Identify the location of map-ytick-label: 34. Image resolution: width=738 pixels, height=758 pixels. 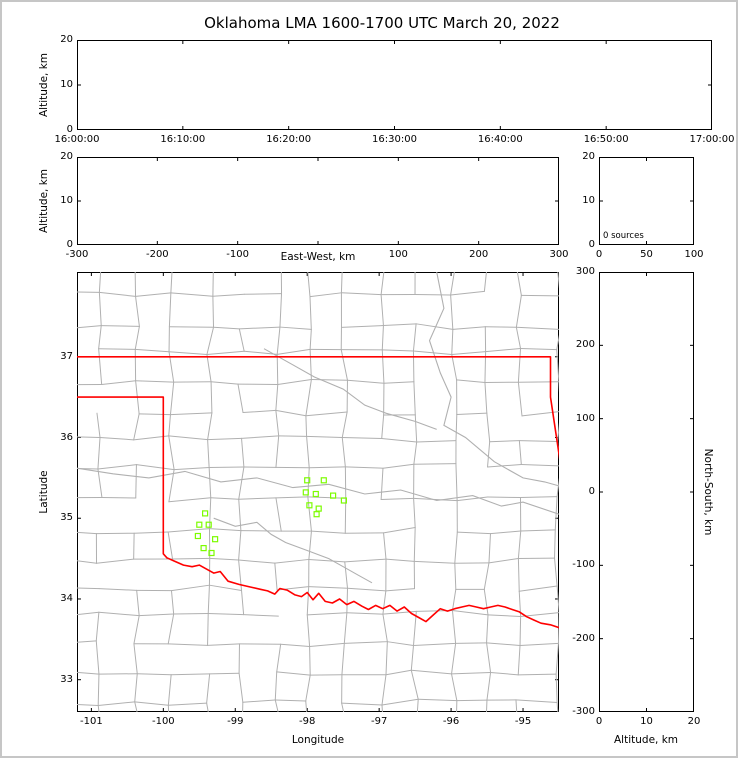
(66, 598).